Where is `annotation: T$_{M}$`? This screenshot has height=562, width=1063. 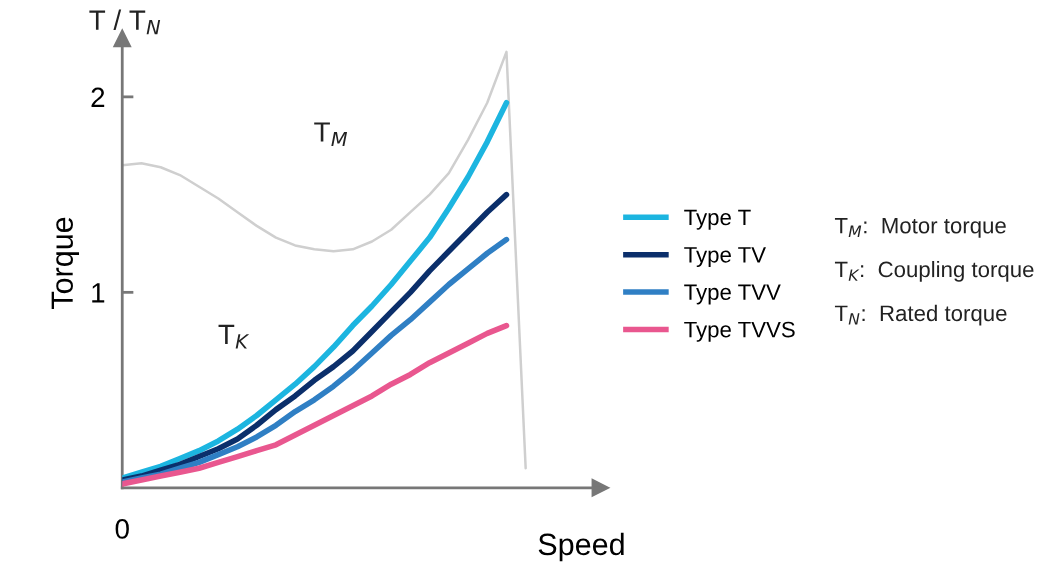
annotation: T$_{M}$ is located at coordinates (331, 134).